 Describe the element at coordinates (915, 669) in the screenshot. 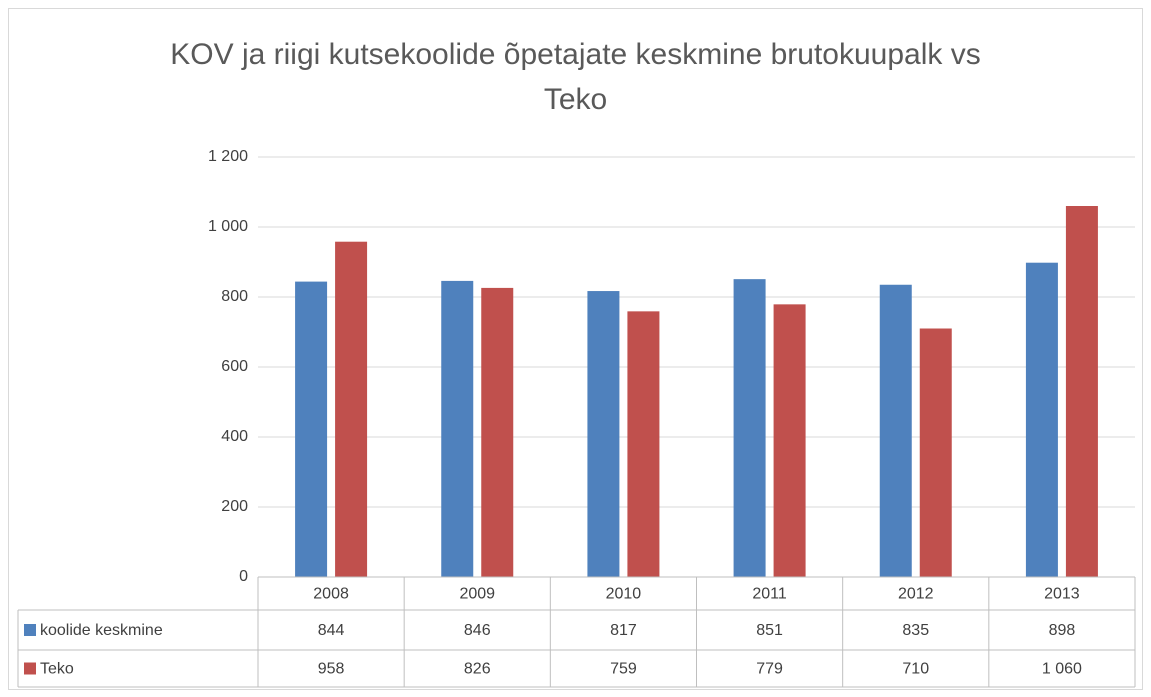

I see `table-cell: 710` at that location.